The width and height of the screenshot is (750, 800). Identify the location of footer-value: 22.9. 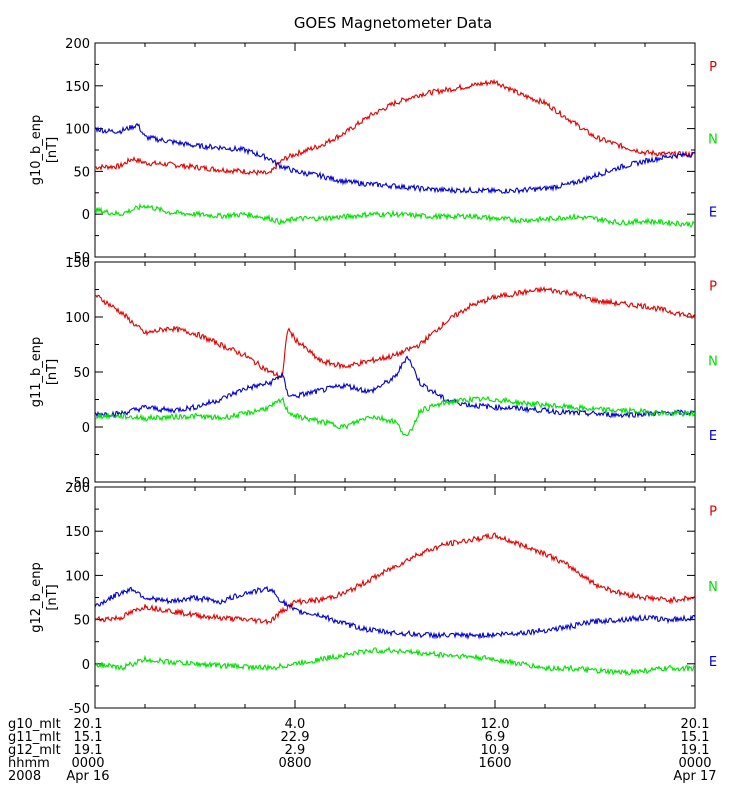
(295, 737).